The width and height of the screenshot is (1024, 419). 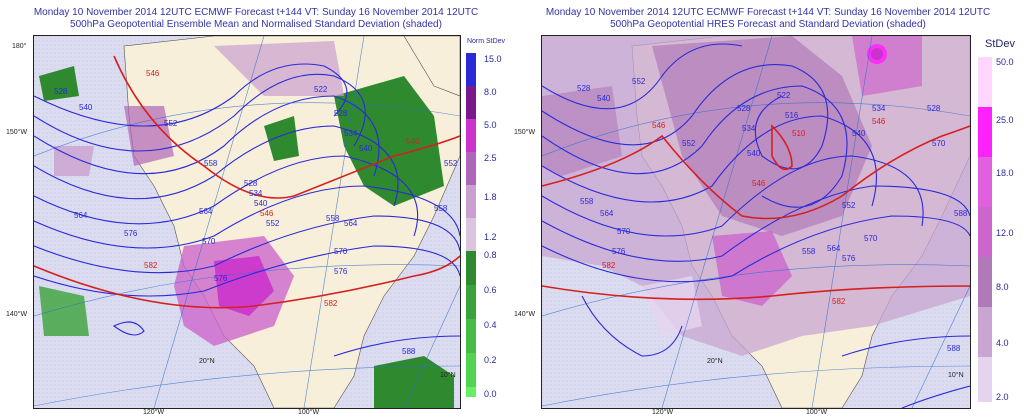 I want to click on right-label-lat-10: 10°N, so click(x=956, y=375).